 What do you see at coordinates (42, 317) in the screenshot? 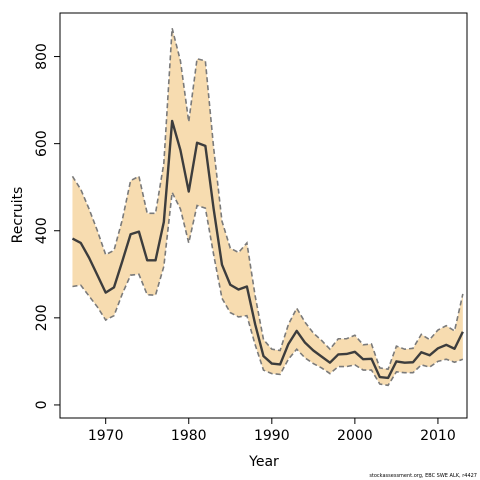
I see `y-tick-label-200: 200` at bounding box center [42, 317].